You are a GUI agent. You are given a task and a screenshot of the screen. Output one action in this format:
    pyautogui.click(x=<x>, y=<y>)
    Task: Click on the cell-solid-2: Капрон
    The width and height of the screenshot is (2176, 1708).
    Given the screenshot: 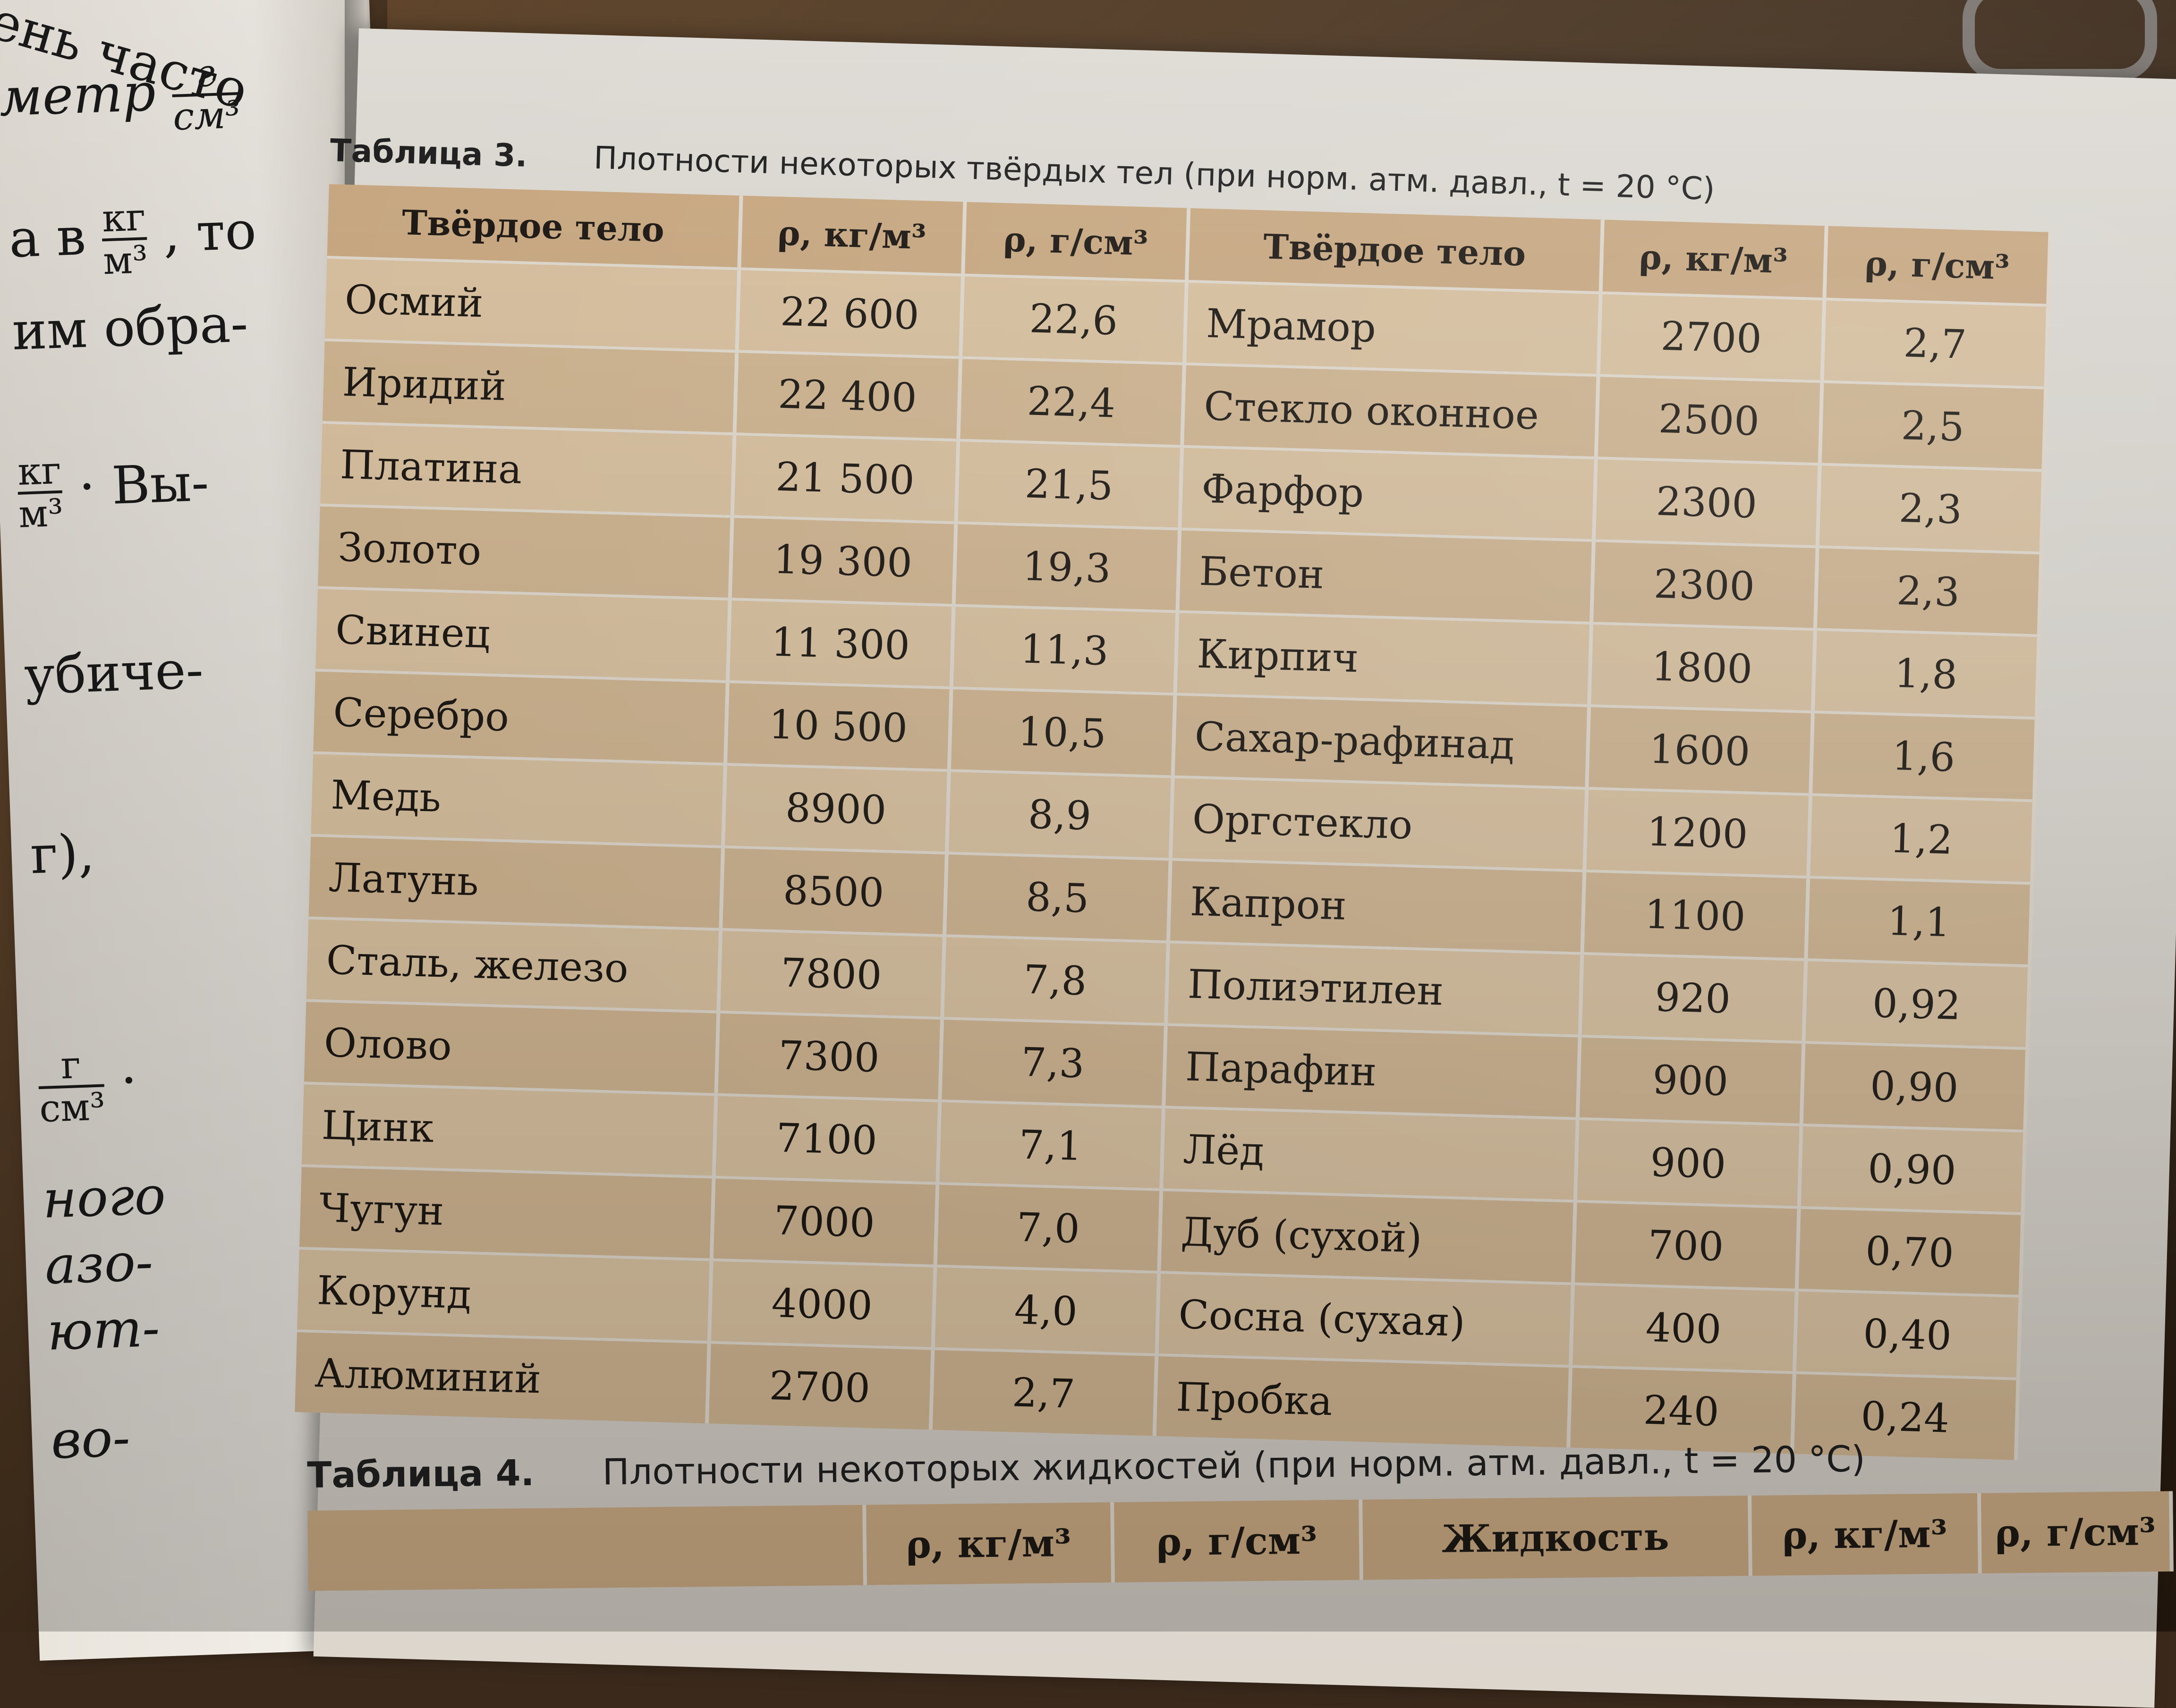 What is the action you would take?
    pyautogui.click(x=1376, y=906)
    